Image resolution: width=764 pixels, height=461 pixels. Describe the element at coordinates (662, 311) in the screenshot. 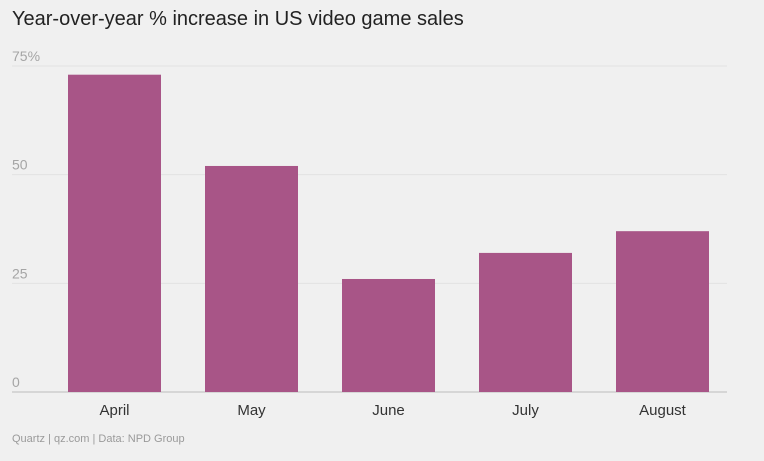

I see `bar-august` at that location.